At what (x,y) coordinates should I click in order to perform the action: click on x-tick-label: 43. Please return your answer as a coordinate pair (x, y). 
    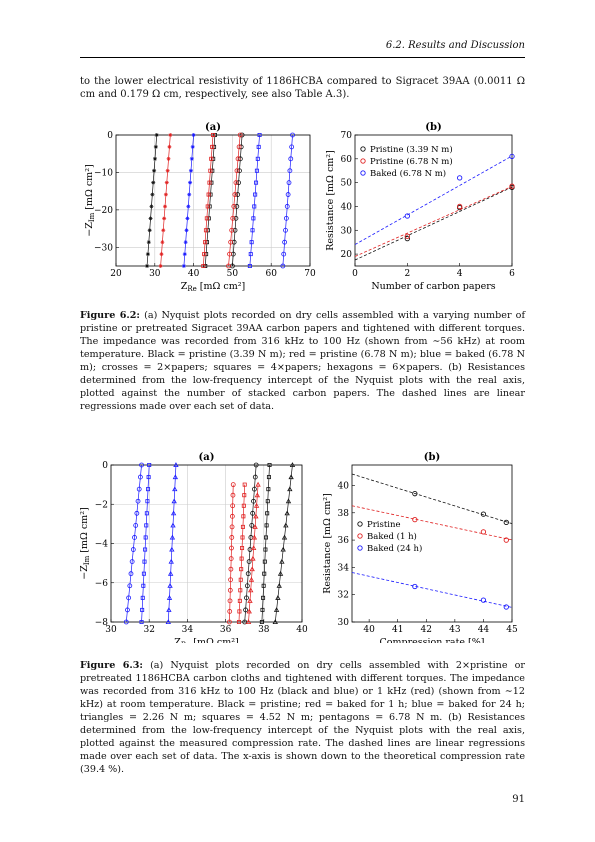
    Looking at the image, I should click on (455, 630).